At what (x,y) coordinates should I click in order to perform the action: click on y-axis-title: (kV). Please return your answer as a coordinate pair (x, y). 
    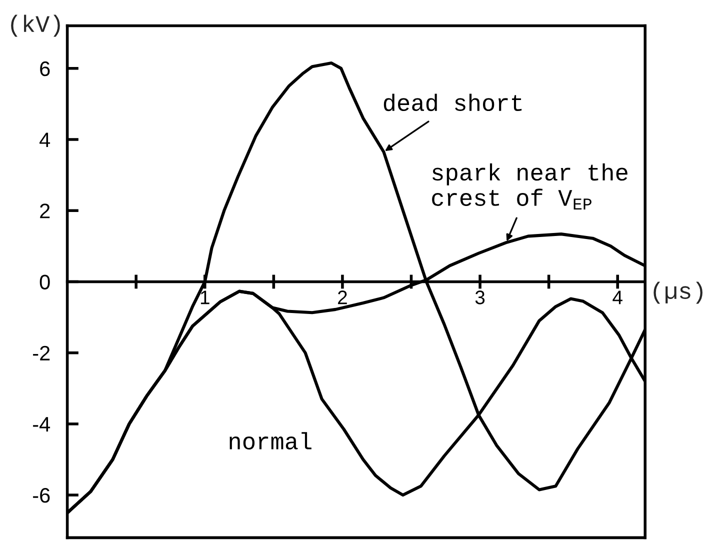
    Looking at the image, I should click on (35, 25).